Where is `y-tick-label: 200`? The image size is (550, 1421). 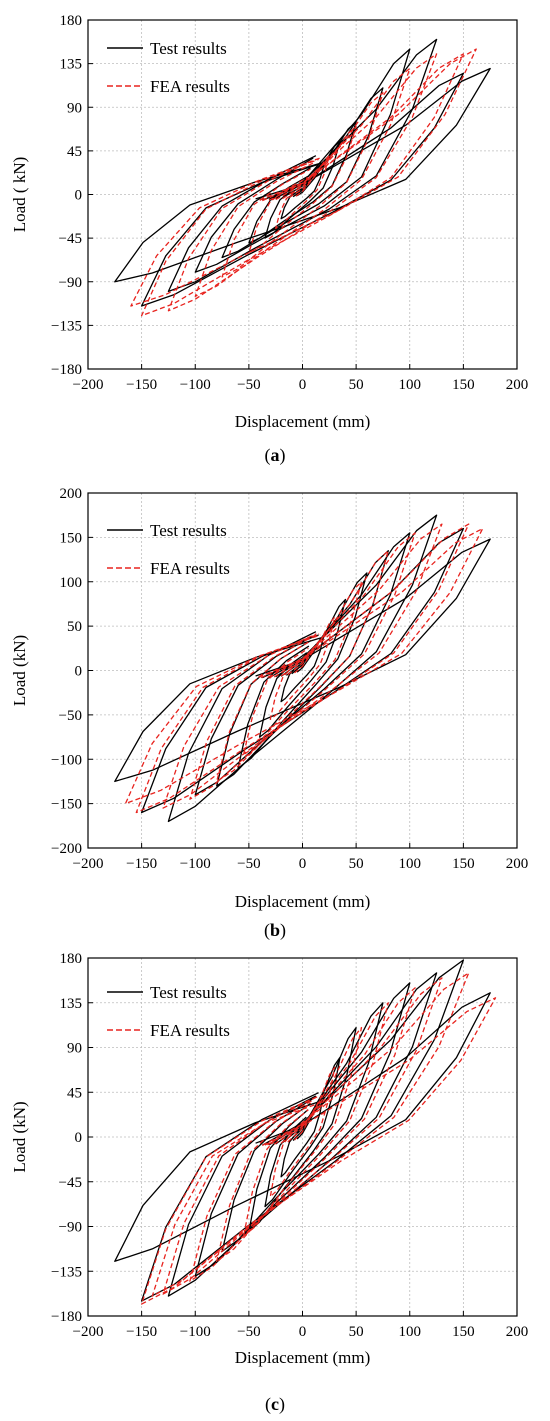 y-tick-label: 200 is located at coordinates (71, 494).